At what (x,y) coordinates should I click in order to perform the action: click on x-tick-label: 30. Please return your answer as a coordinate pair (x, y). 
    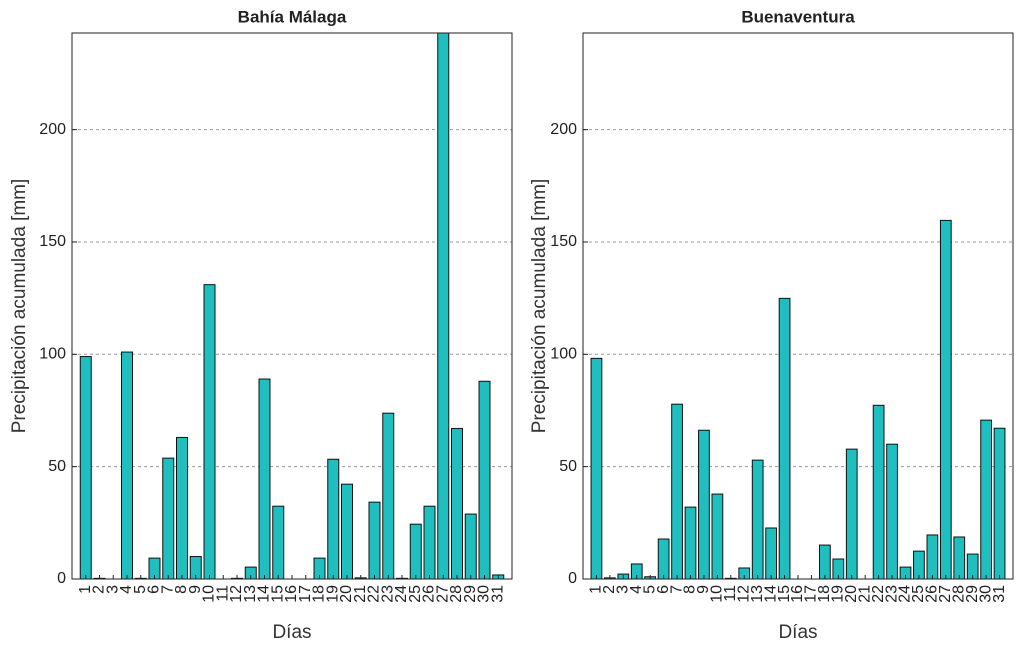
    Looking at the image, I should click on (985, 594).